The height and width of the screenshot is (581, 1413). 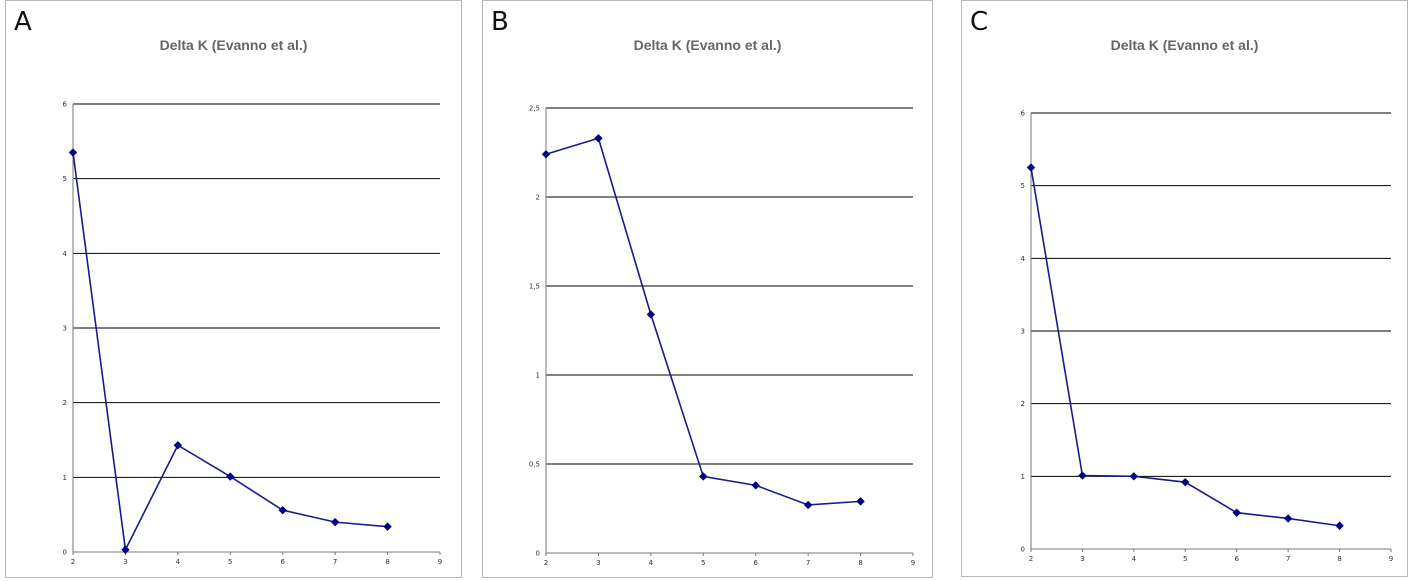 What do you see at coordinates (23, 22) in the screenshot?
I see `panel-letter: A` at bounding box center [23, 22].